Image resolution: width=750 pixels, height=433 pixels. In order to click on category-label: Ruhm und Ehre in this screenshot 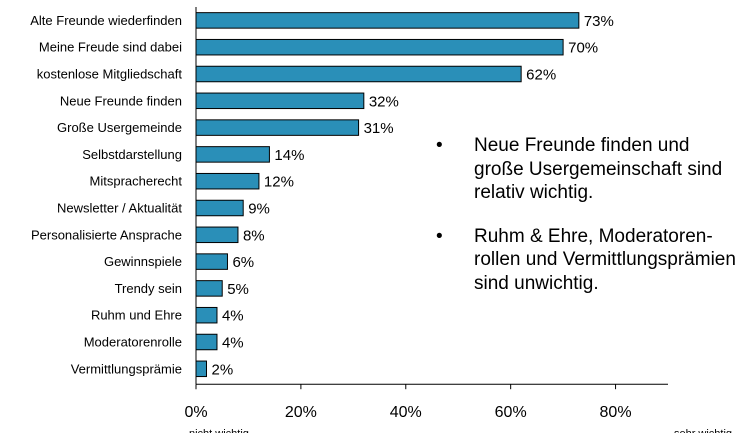, I will do `click(136, 315)`.